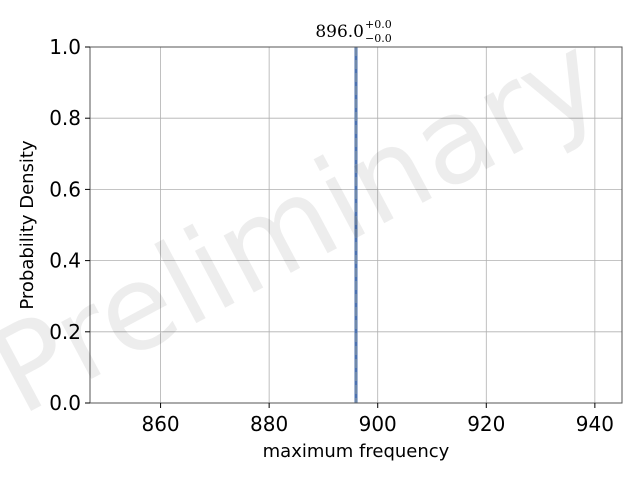 The width and height of the screenshot is (640, 480). What do you see at coordinates (65, 118) in the screenshot?
I see `y-tick-label: 0.8` at bounding box center [65, 118].